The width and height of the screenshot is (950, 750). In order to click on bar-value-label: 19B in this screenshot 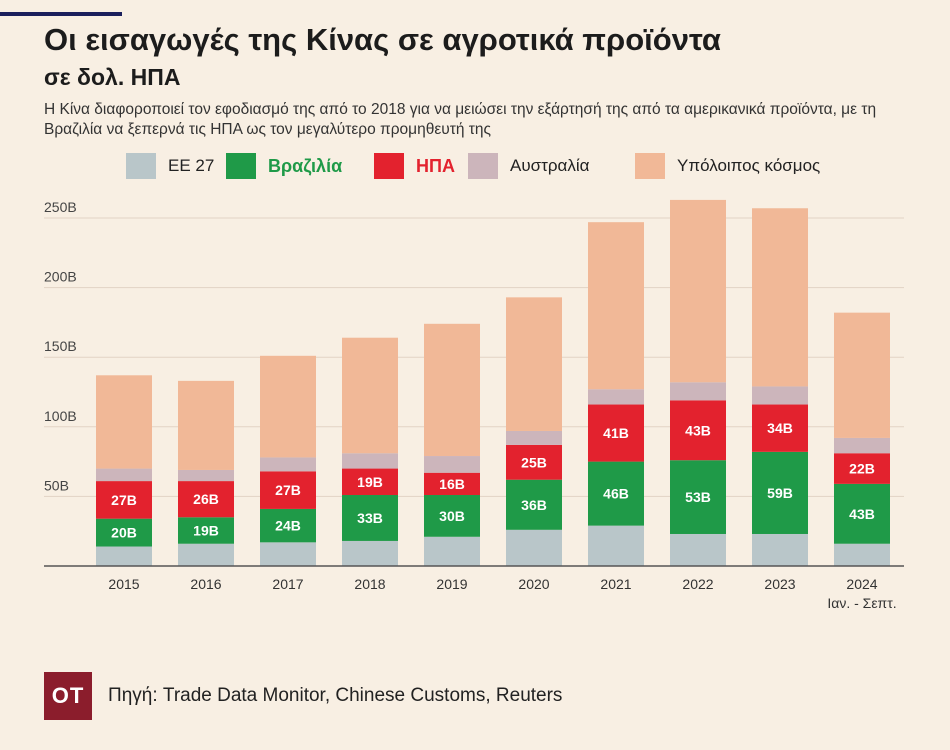, I will do `click(370, 482)`.